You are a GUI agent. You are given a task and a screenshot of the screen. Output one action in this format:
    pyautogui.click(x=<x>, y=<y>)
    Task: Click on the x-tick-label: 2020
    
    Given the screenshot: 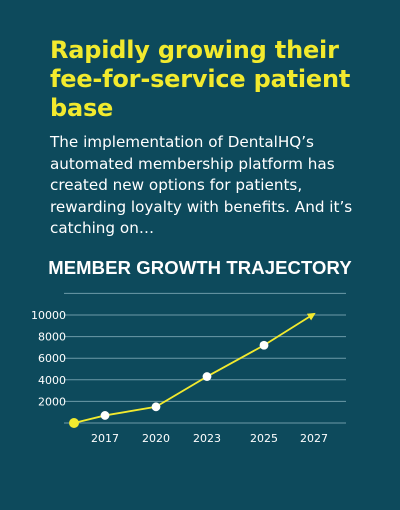 What is the action you would take?
    pyautogui.click(x=156, y=438)
    